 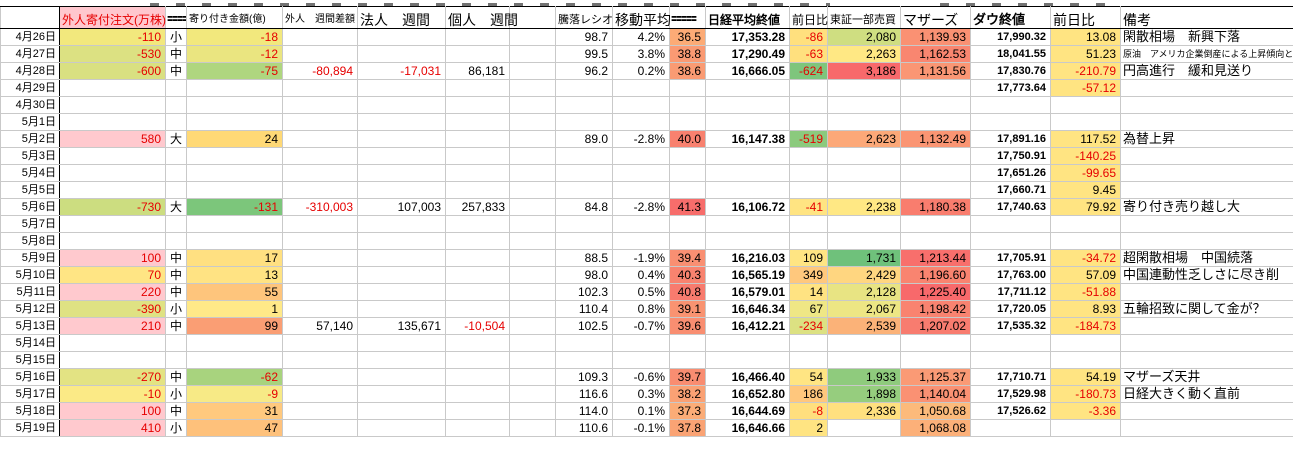 I want to click on nk-cell: 16,646.34, so click(x=747, y=309).